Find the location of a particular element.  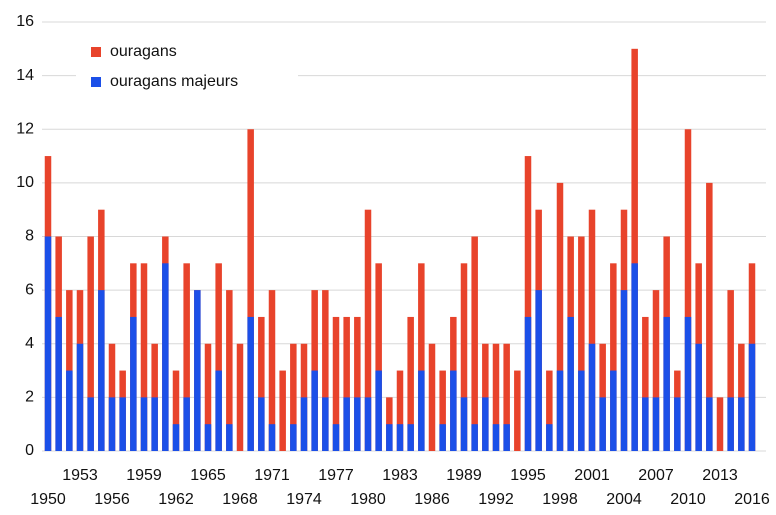

x-tick-label: 1980 is located at coordinates (368, 499).